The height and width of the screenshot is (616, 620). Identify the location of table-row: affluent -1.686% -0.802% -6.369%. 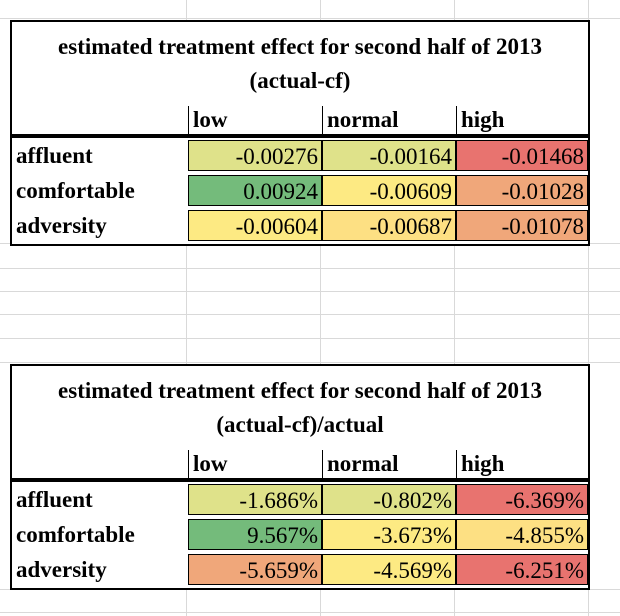
(300, 499).